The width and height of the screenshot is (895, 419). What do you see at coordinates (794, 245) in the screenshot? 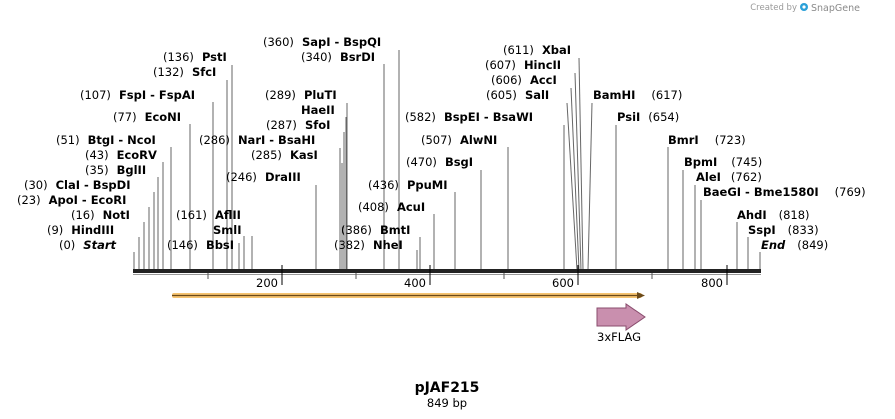
I see `site-label: End (849)` at bounding box center [794, 245].